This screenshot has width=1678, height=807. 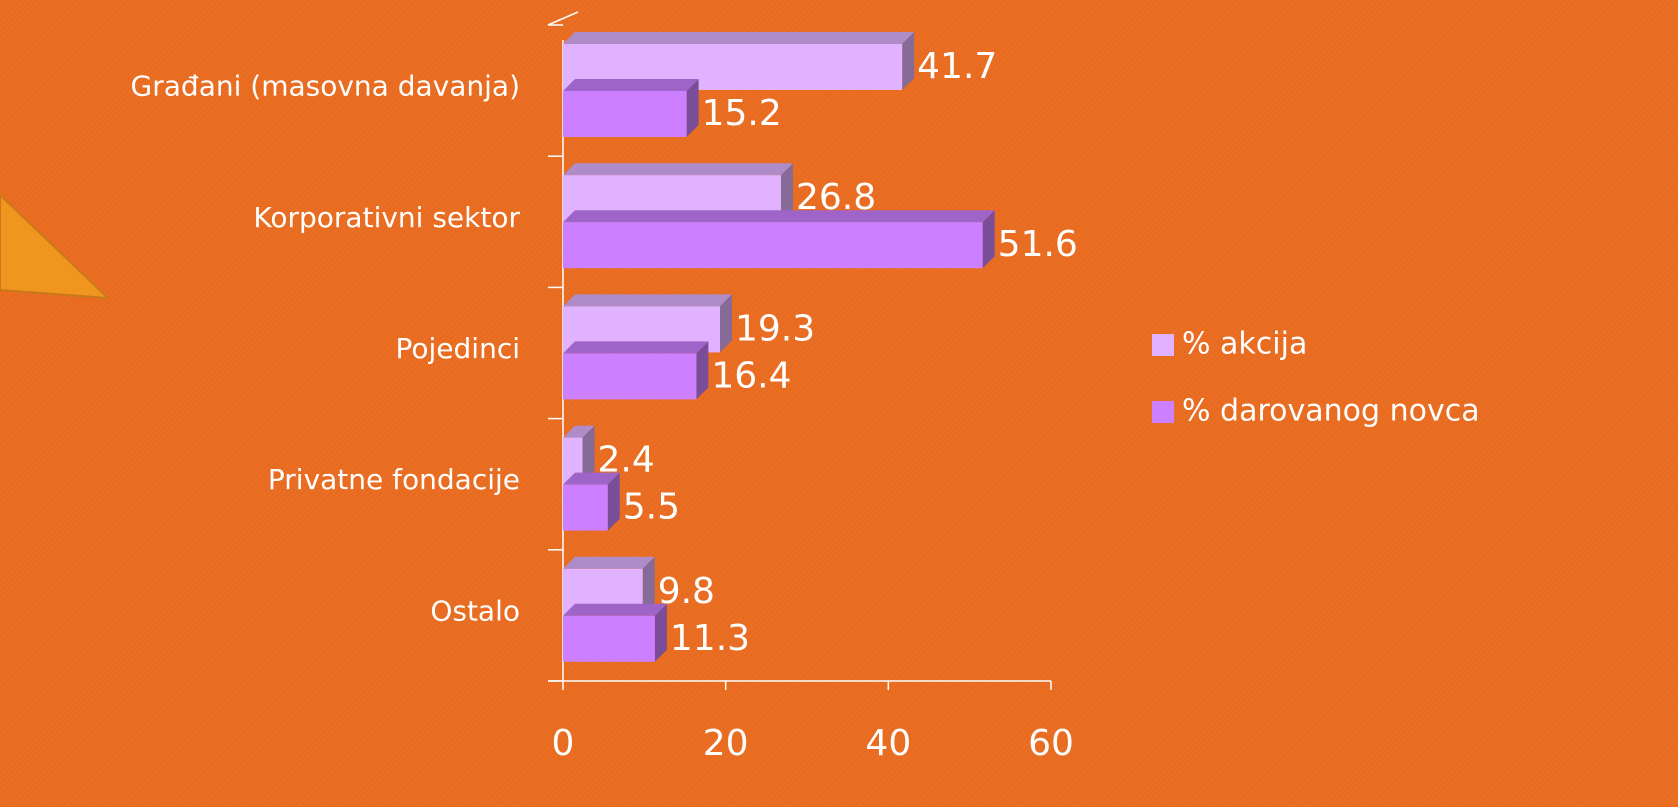 I want to click on legend-label: % darovanog novca, so click(x=1331, y=411).